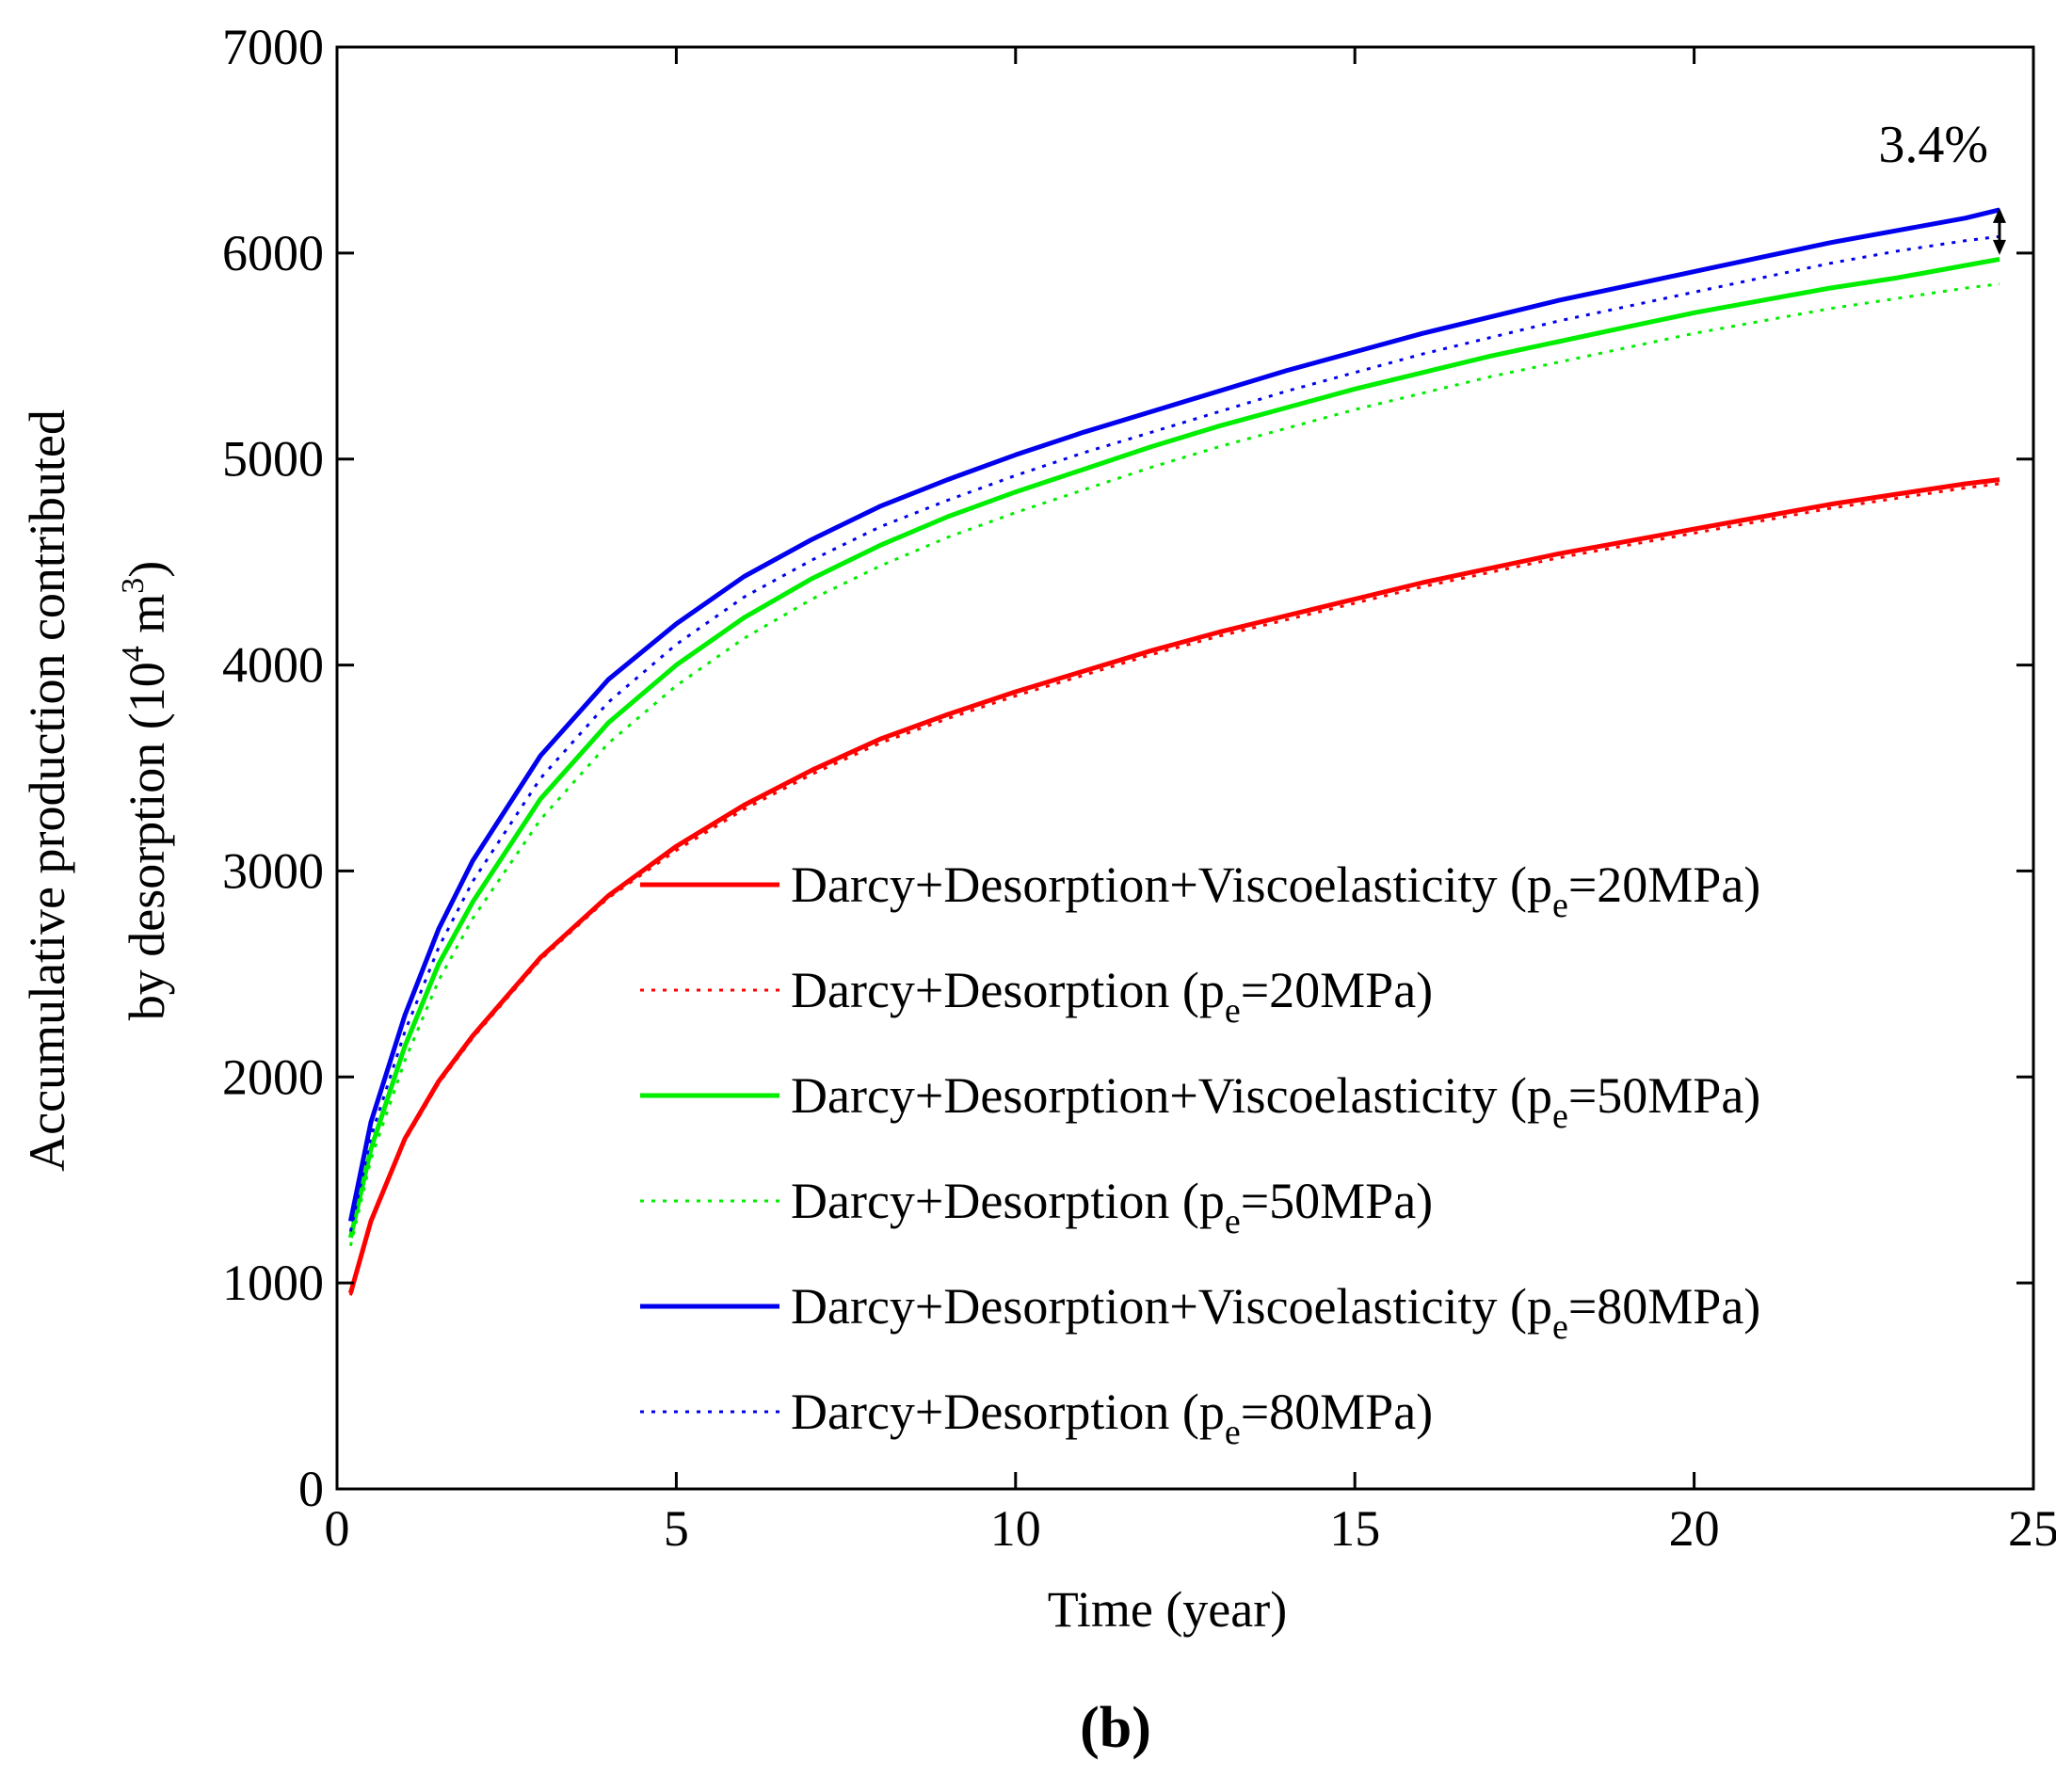  I want to click on y-axis-label-exp1: 4, so click(133, 654).